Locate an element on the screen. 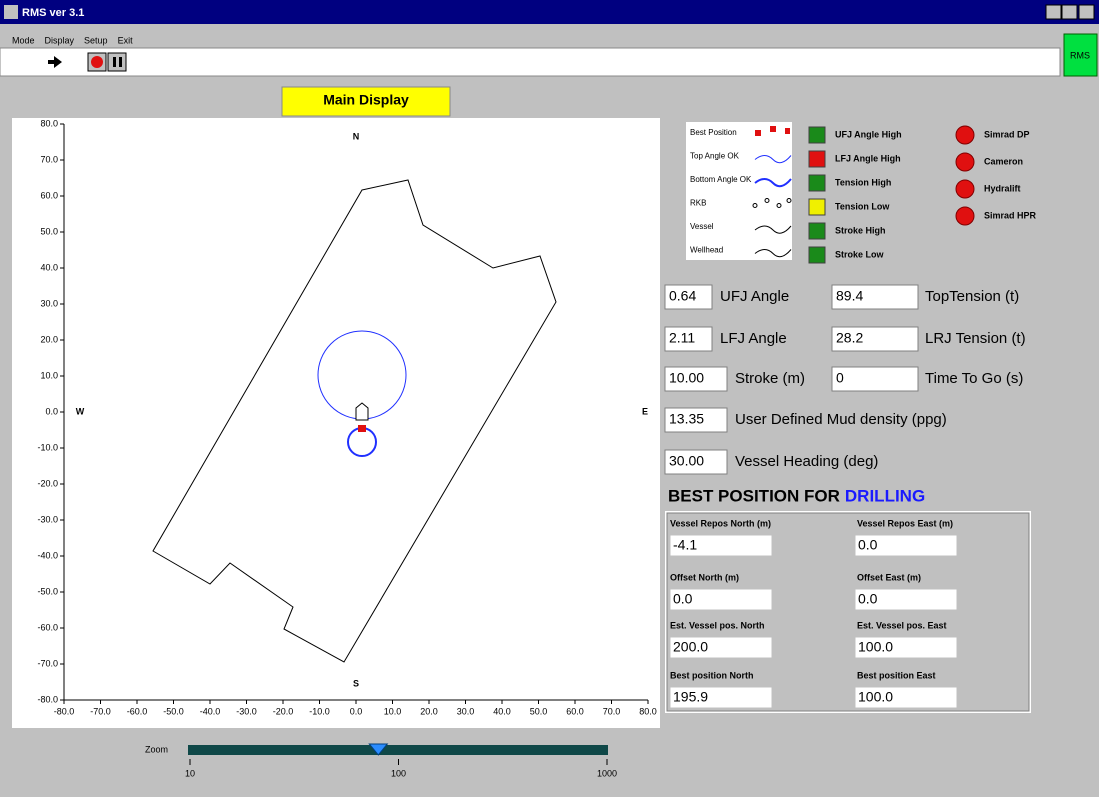 Image resolution: width=1099 pixels, height=797 pixels. zoom-track is located at coordinates (398, 750).